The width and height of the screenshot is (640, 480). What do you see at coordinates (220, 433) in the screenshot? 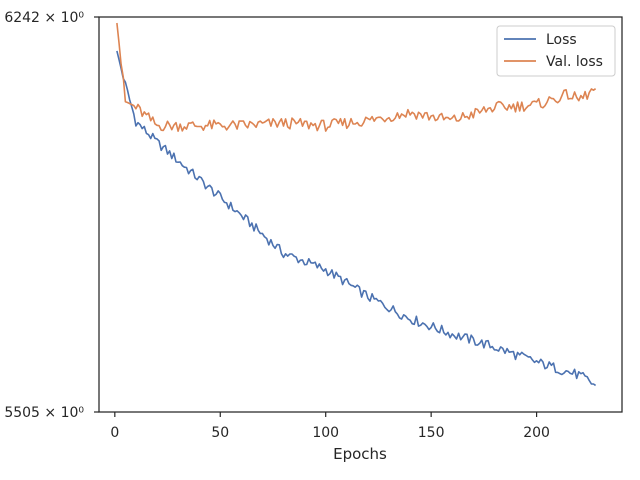
I see `x-tick-label: 50` at bounding box center [220, 433].